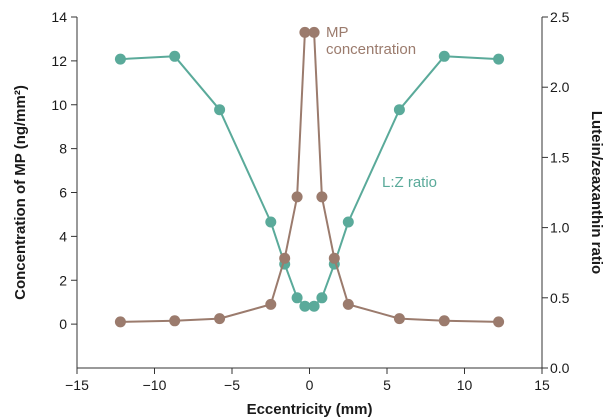 The image size is (610, 418). What do you see at coordinates (232, 385) in the screenshot?
I see `x-tick-label: −5` at bounding box center [232, 385].